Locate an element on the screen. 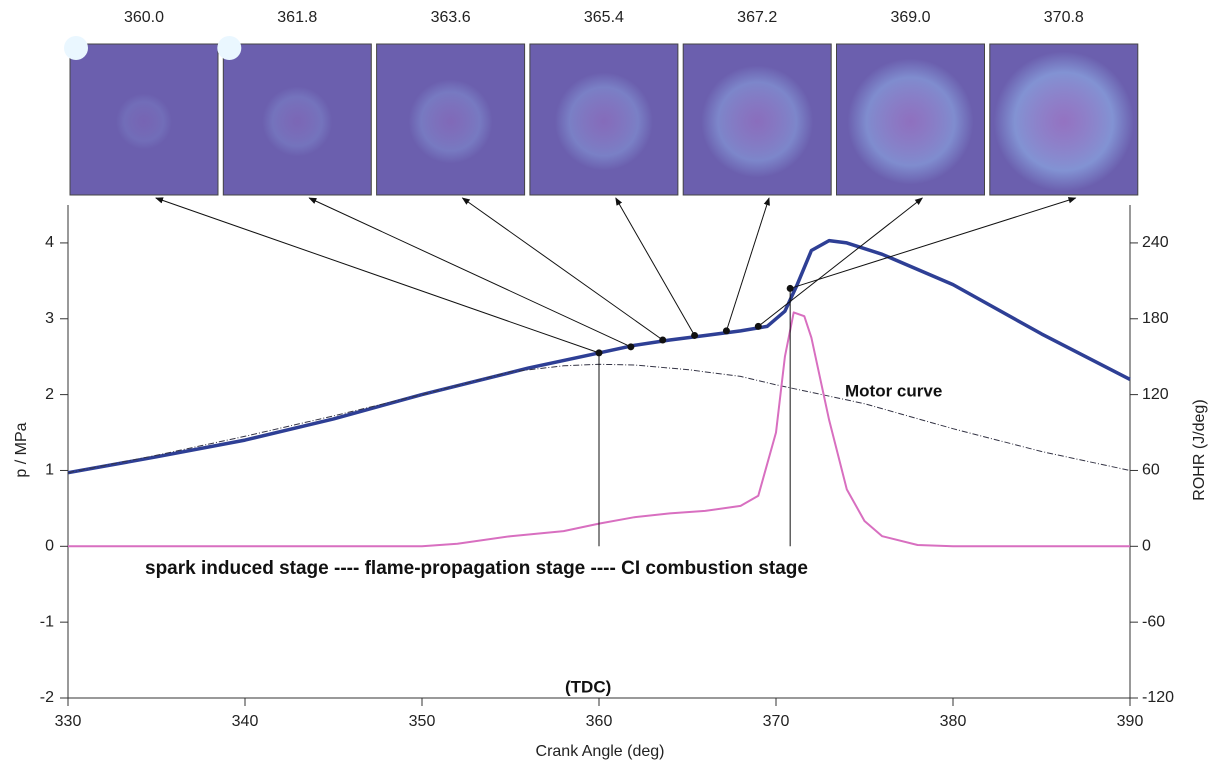 This screenshot has width=1217, height=767. y-axis-label: p / MPa is located at coordinates (21, 449).